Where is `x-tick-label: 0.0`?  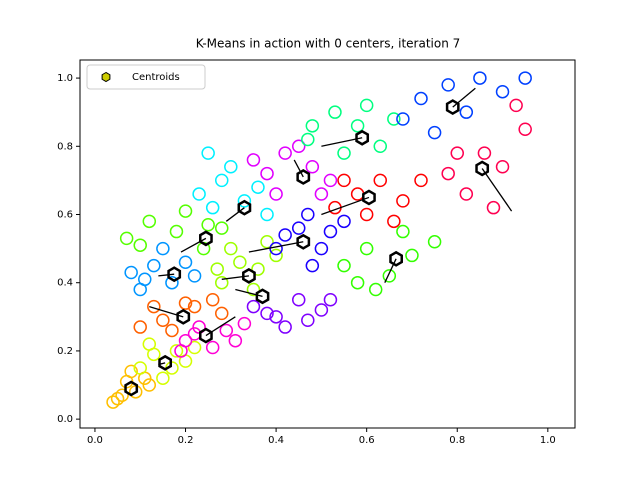 x-tick-label: 0.0 is located at coordinates (95, 440).